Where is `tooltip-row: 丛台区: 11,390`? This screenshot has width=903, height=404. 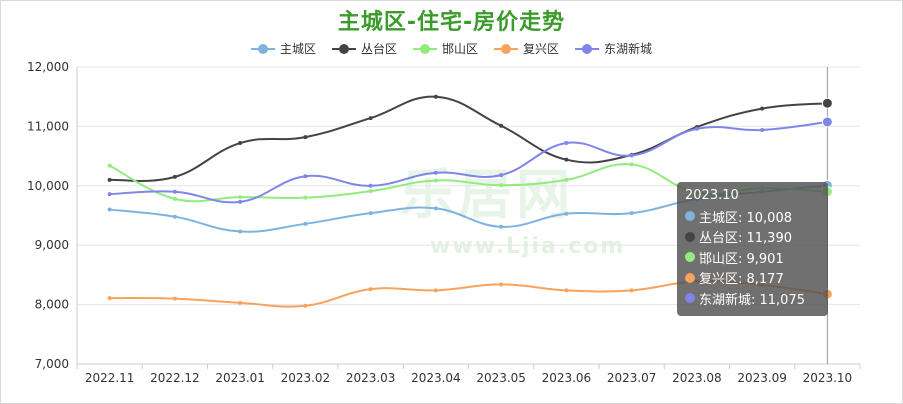 tooltip-row: 丛台区: 11,390 is located at coordinates (752, 237).